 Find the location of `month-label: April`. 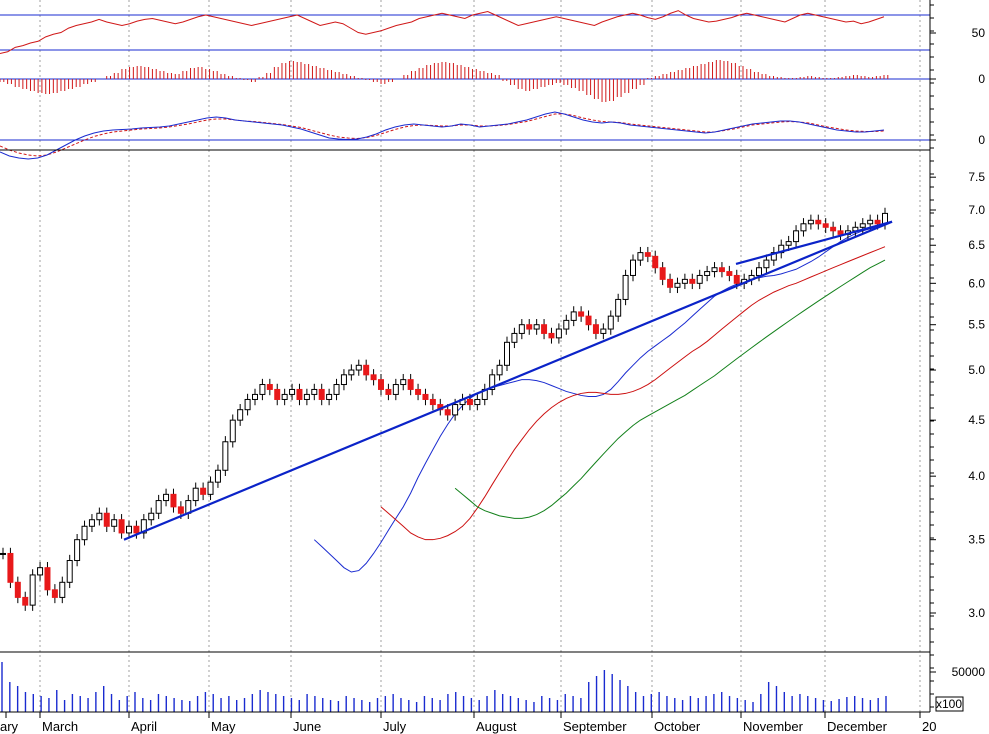

month-label: April is located at coordinates (144, 726).